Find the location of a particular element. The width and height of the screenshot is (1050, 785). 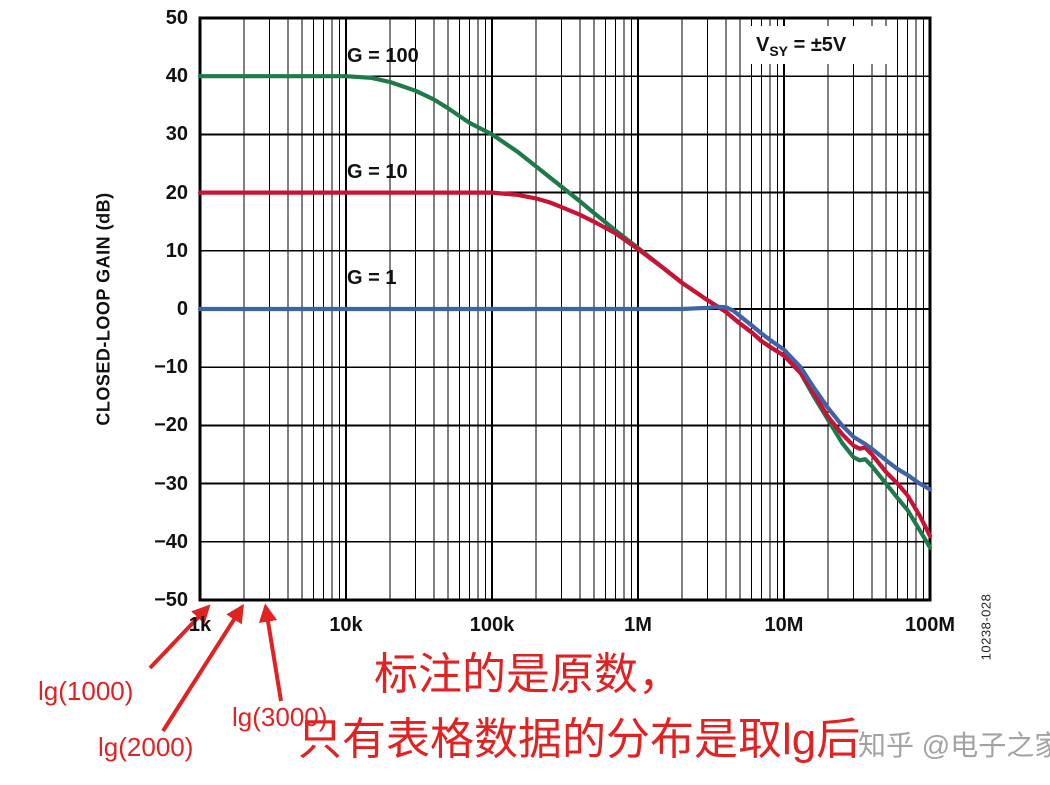

y-tick-label: −50 is located at coordinates (171, 600).